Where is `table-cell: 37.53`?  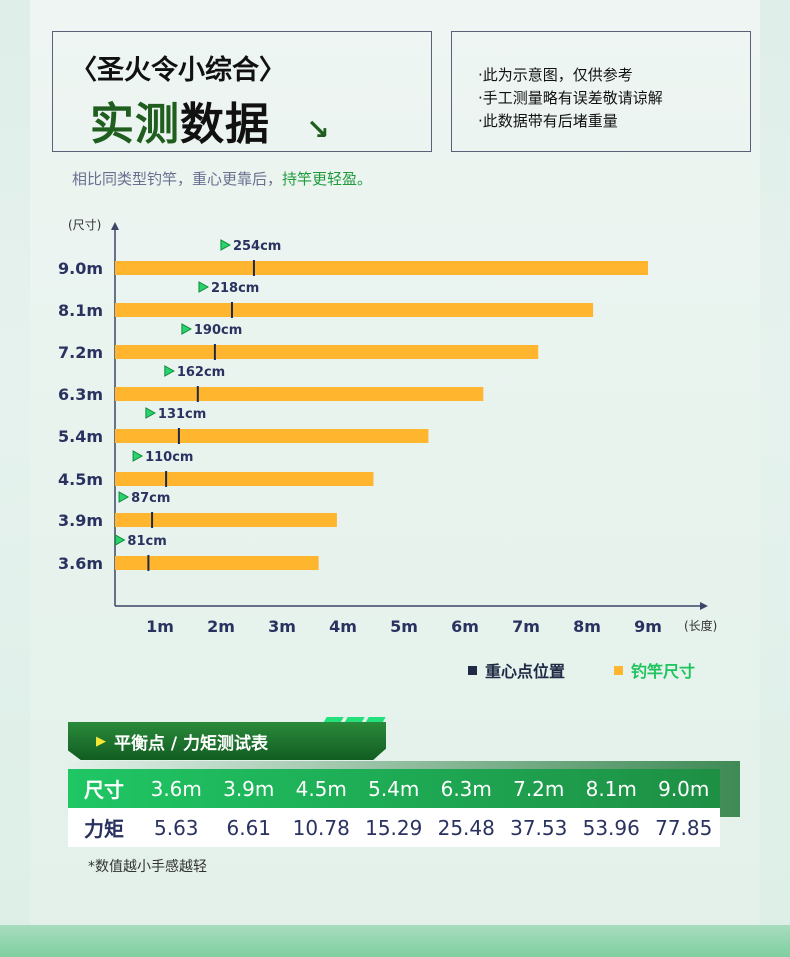
table-cell: 37.53 is located at coordinates (539, 827).